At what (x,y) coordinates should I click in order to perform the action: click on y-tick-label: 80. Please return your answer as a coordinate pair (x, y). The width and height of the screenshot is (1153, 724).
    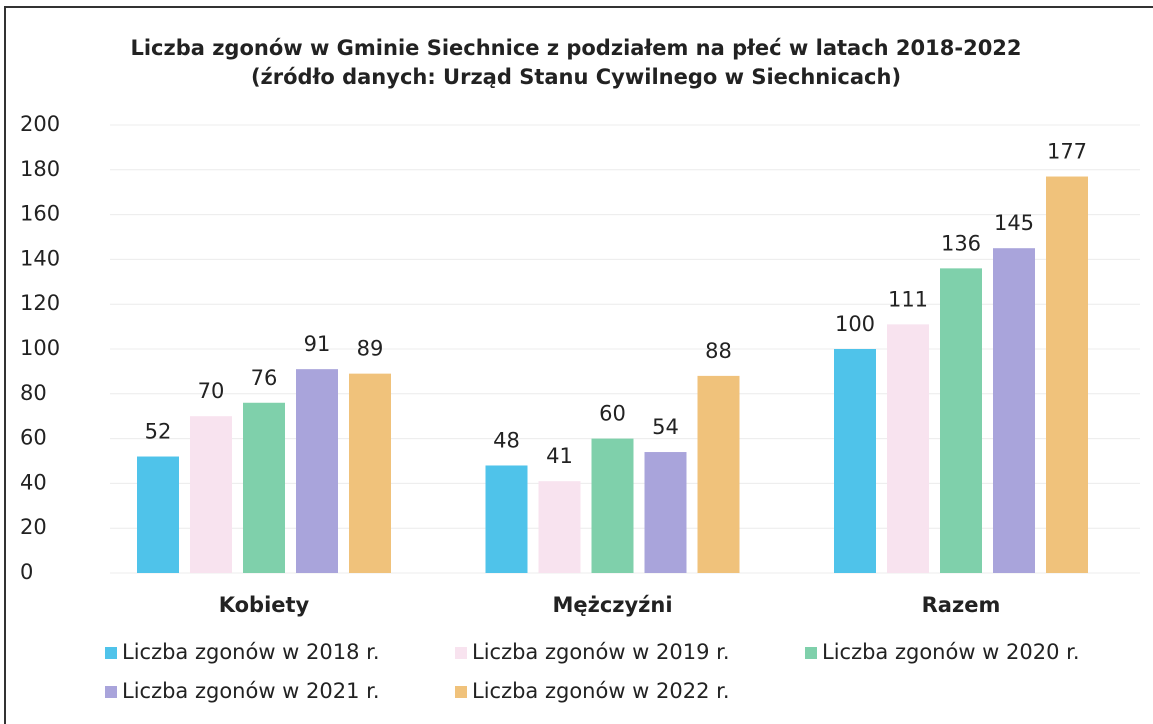
    Looking at the image, I should click on (33, 393).